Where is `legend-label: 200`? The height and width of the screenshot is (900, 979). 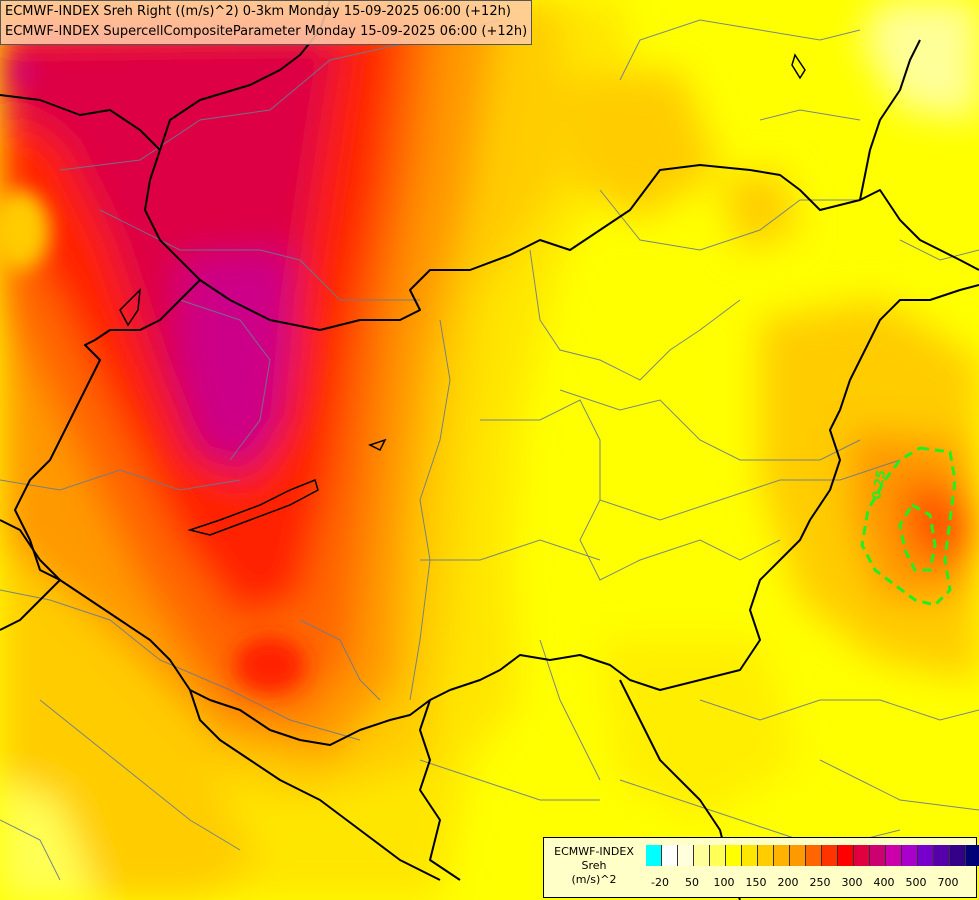 legend-label: 200 is located at coordinates (788, 882).